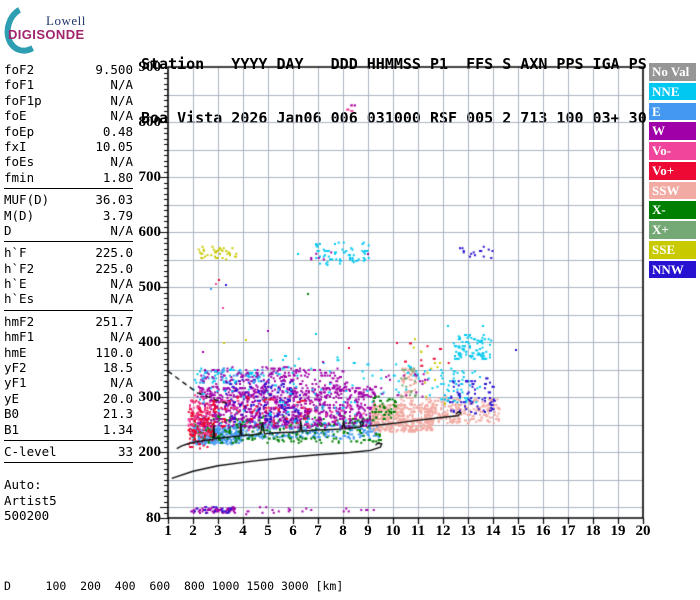  Describe the element at coordinates (672, 269) in the screenshot. I see `legend-item: NNW` at that location.